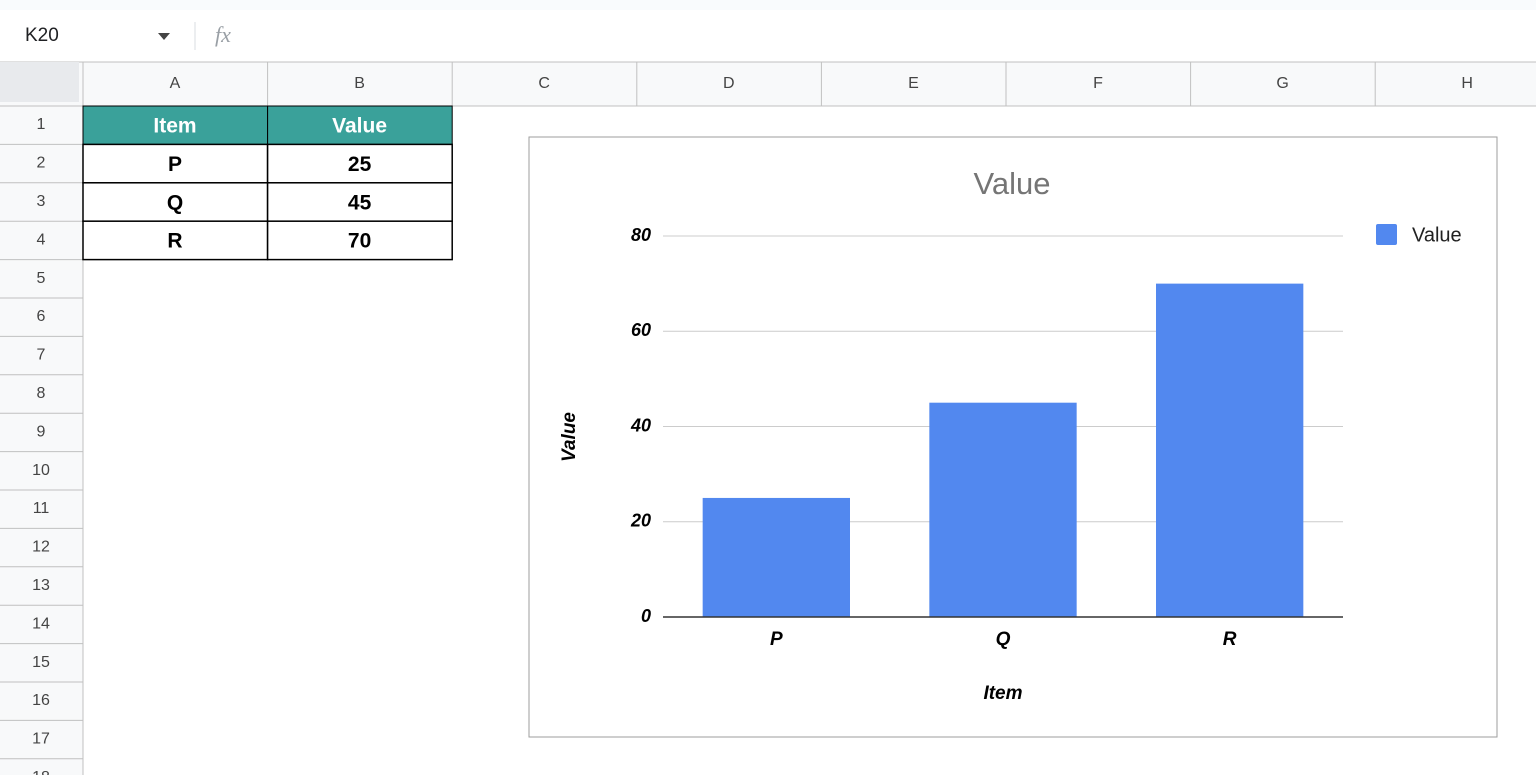 The width and height of the screenshot is (1536, 780). Describe the element at coordinates (1437, 235) in the screenshot. I see `legend-label: Value` at that location.